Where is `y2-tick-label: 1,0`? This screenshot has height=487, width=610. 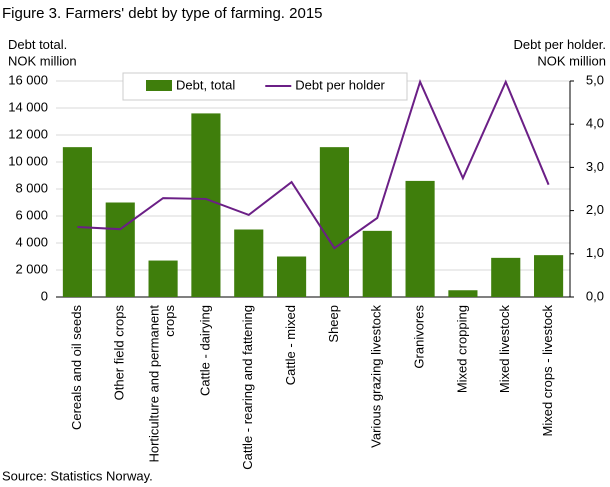 y2-tick-label: 1,0 is located at coordinates (595, 252).